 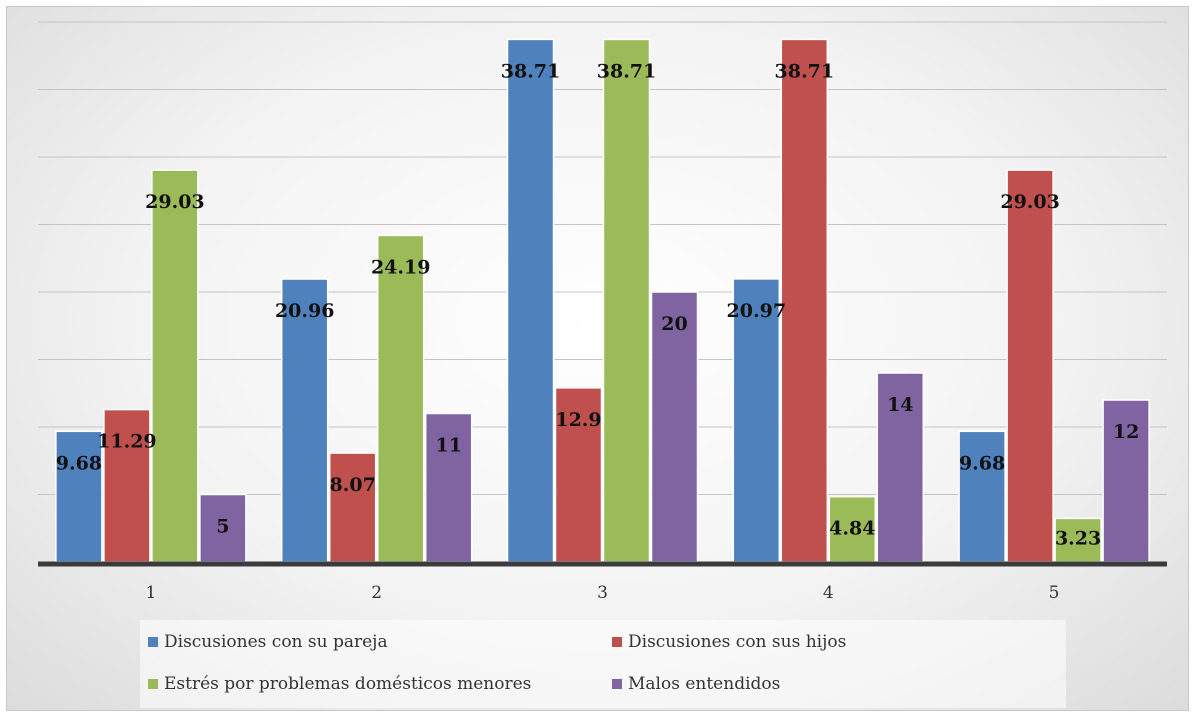 I want to click on x-tick-label: 1, so click(x=150, y=593).